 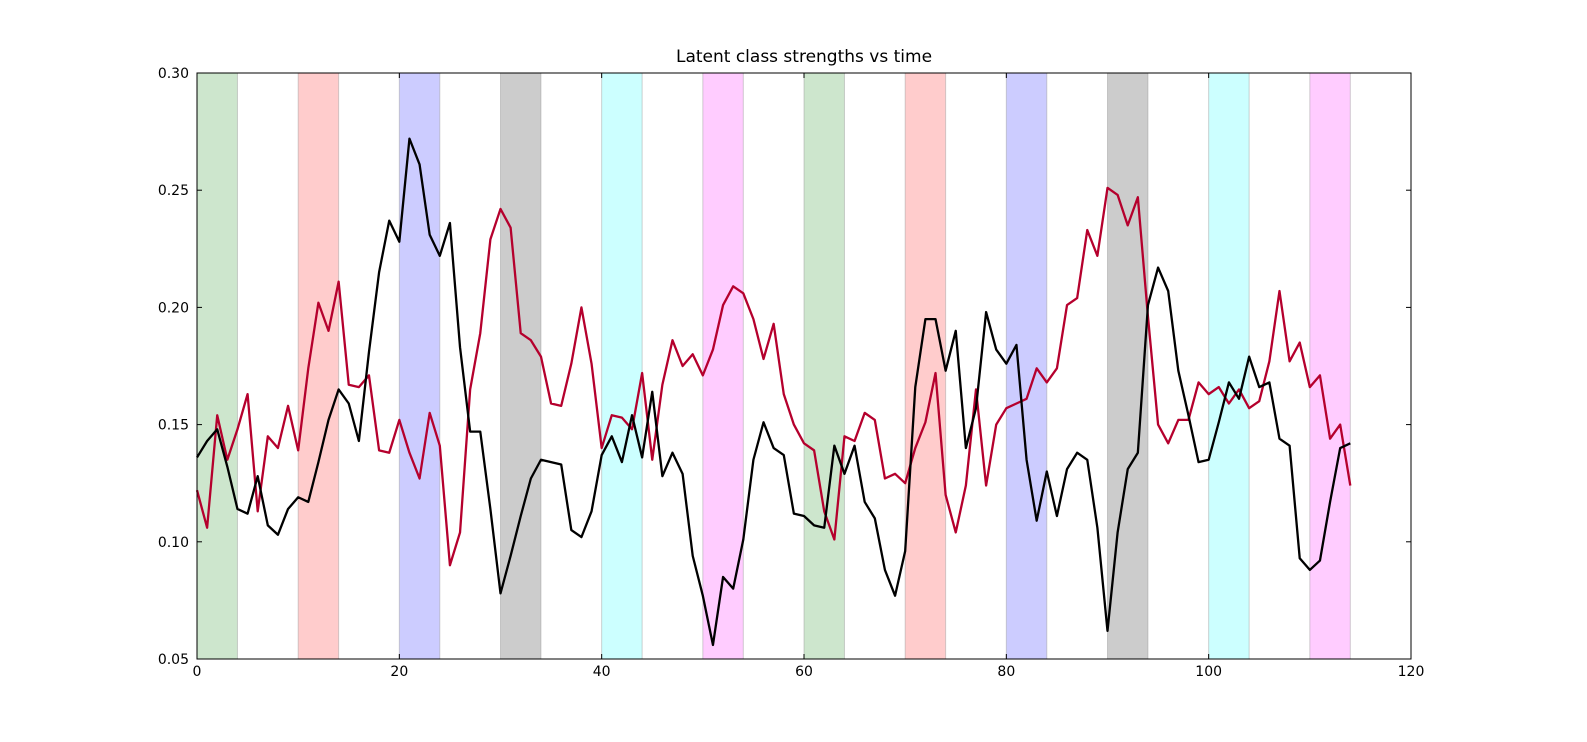 What do you see at coordinates (197, 672) in the screenshot?
I see `x-tick-label-0: 0` at bounding box center [197, 672].